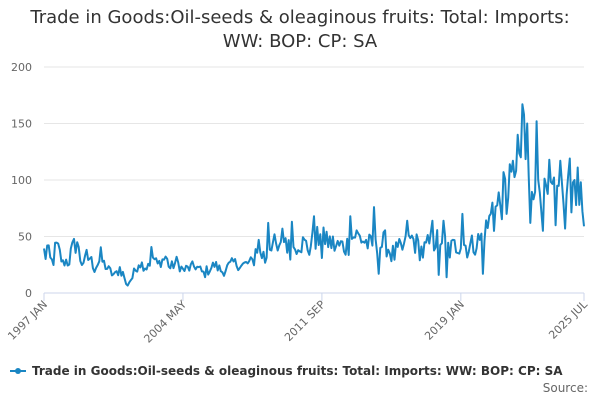 The width and height of the screenshot is (600, 400). I want to click on x-tick-label: 1997 JAN, so click(27, 320).